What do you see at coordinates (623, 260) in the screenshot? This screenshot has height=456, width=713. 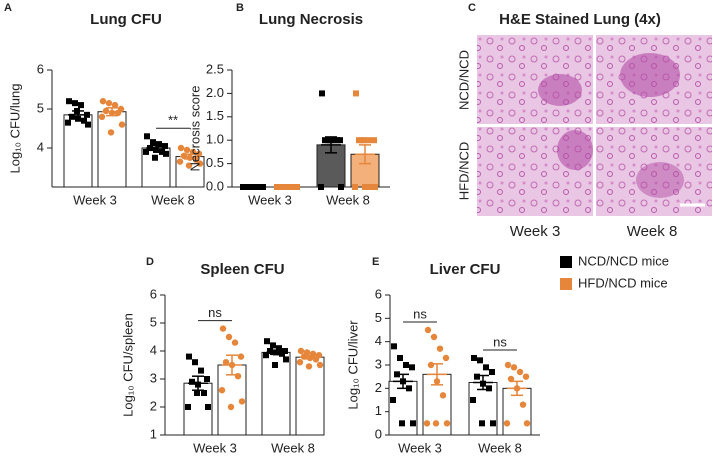 I see `legend-label: NCD/NCD mice` at bounding box center [623, 260].